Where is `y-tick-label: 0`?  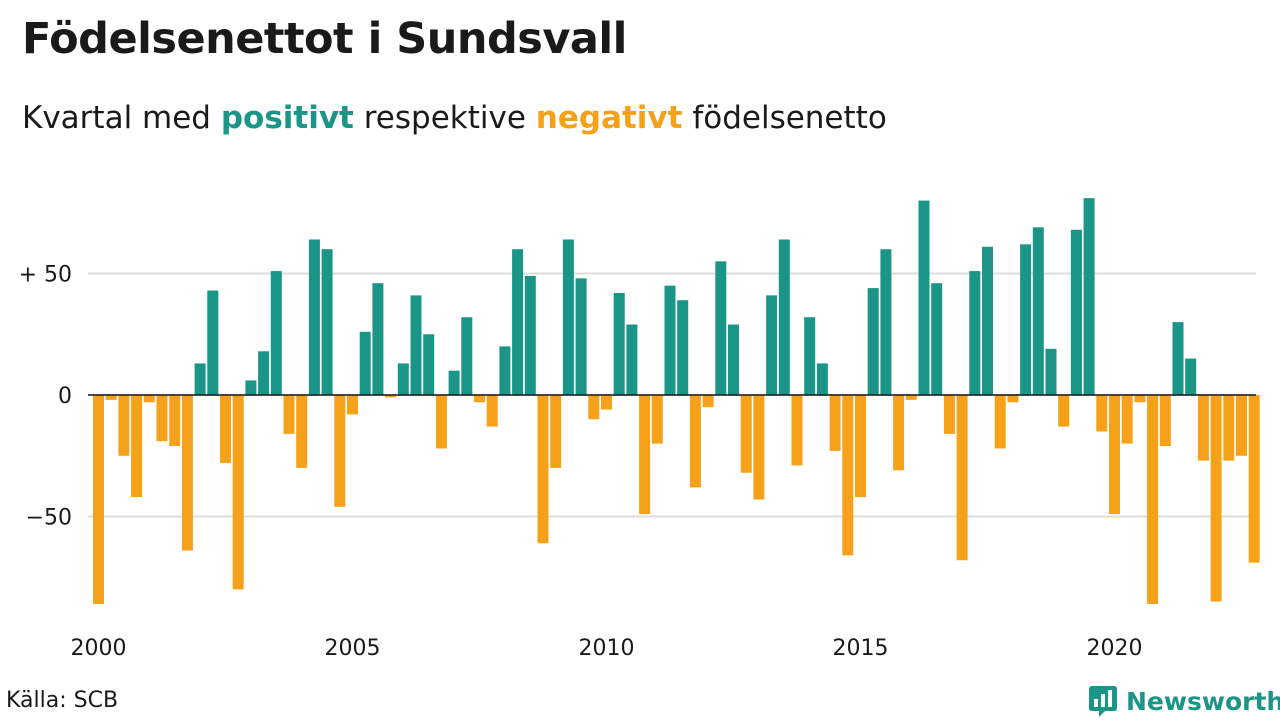
y-tick-label: 0 is located at coordinates (65, 396).